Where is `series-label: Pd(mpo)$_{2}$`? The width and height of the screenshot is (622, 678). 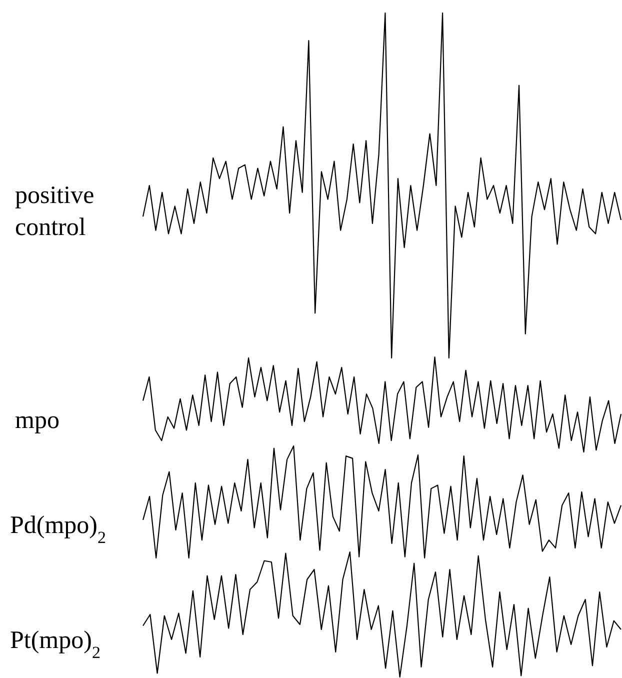
series-label: Pd(mpo)$_{2}$ is located at coordinates (58, 529).